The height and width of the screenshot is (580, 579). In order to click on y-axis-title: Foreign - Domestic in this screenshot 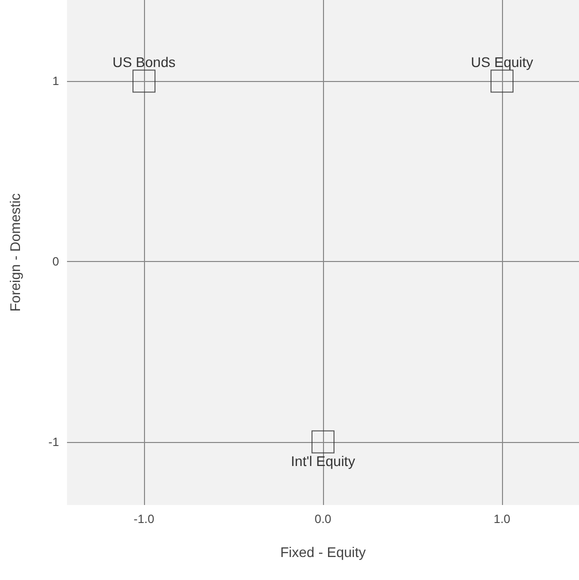, I will do `click(15, 252)`.